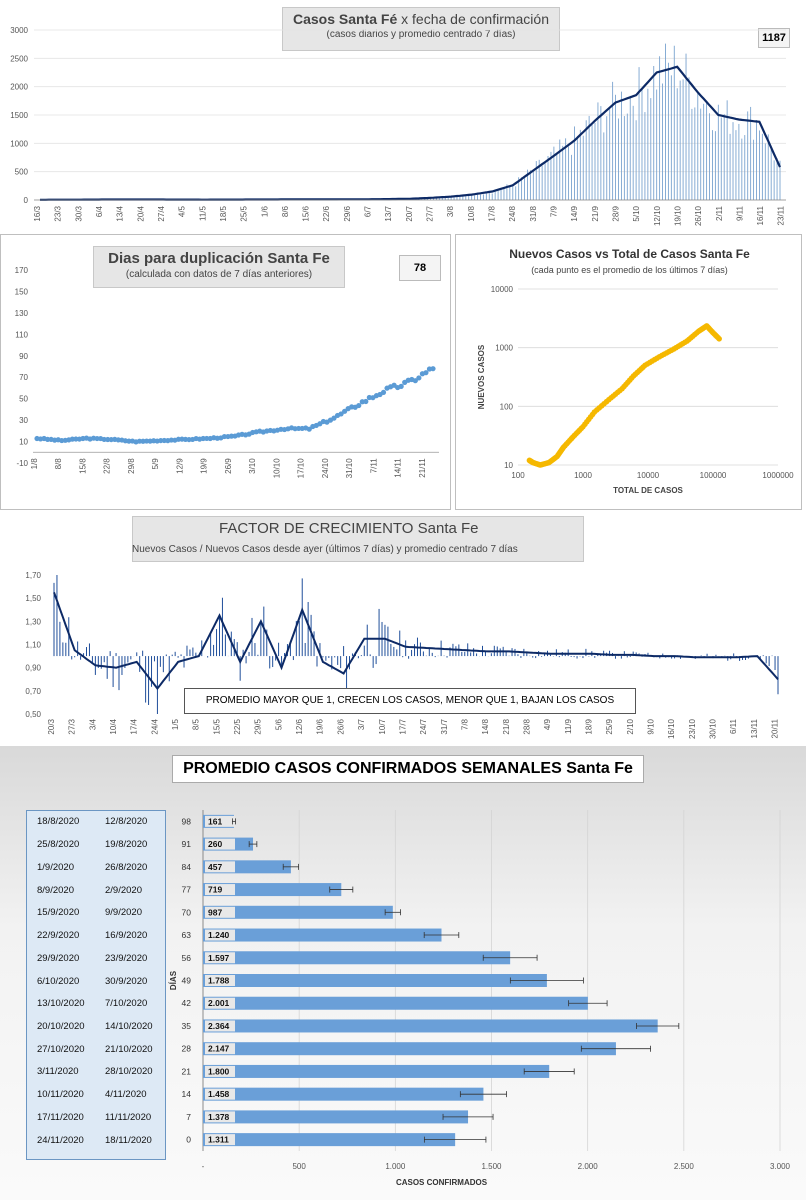 This screenshot has height=1200, width=806. Describe the element at coordinates (23, 399) in the screenshot. I see `y-tick-label: 50` at that location.